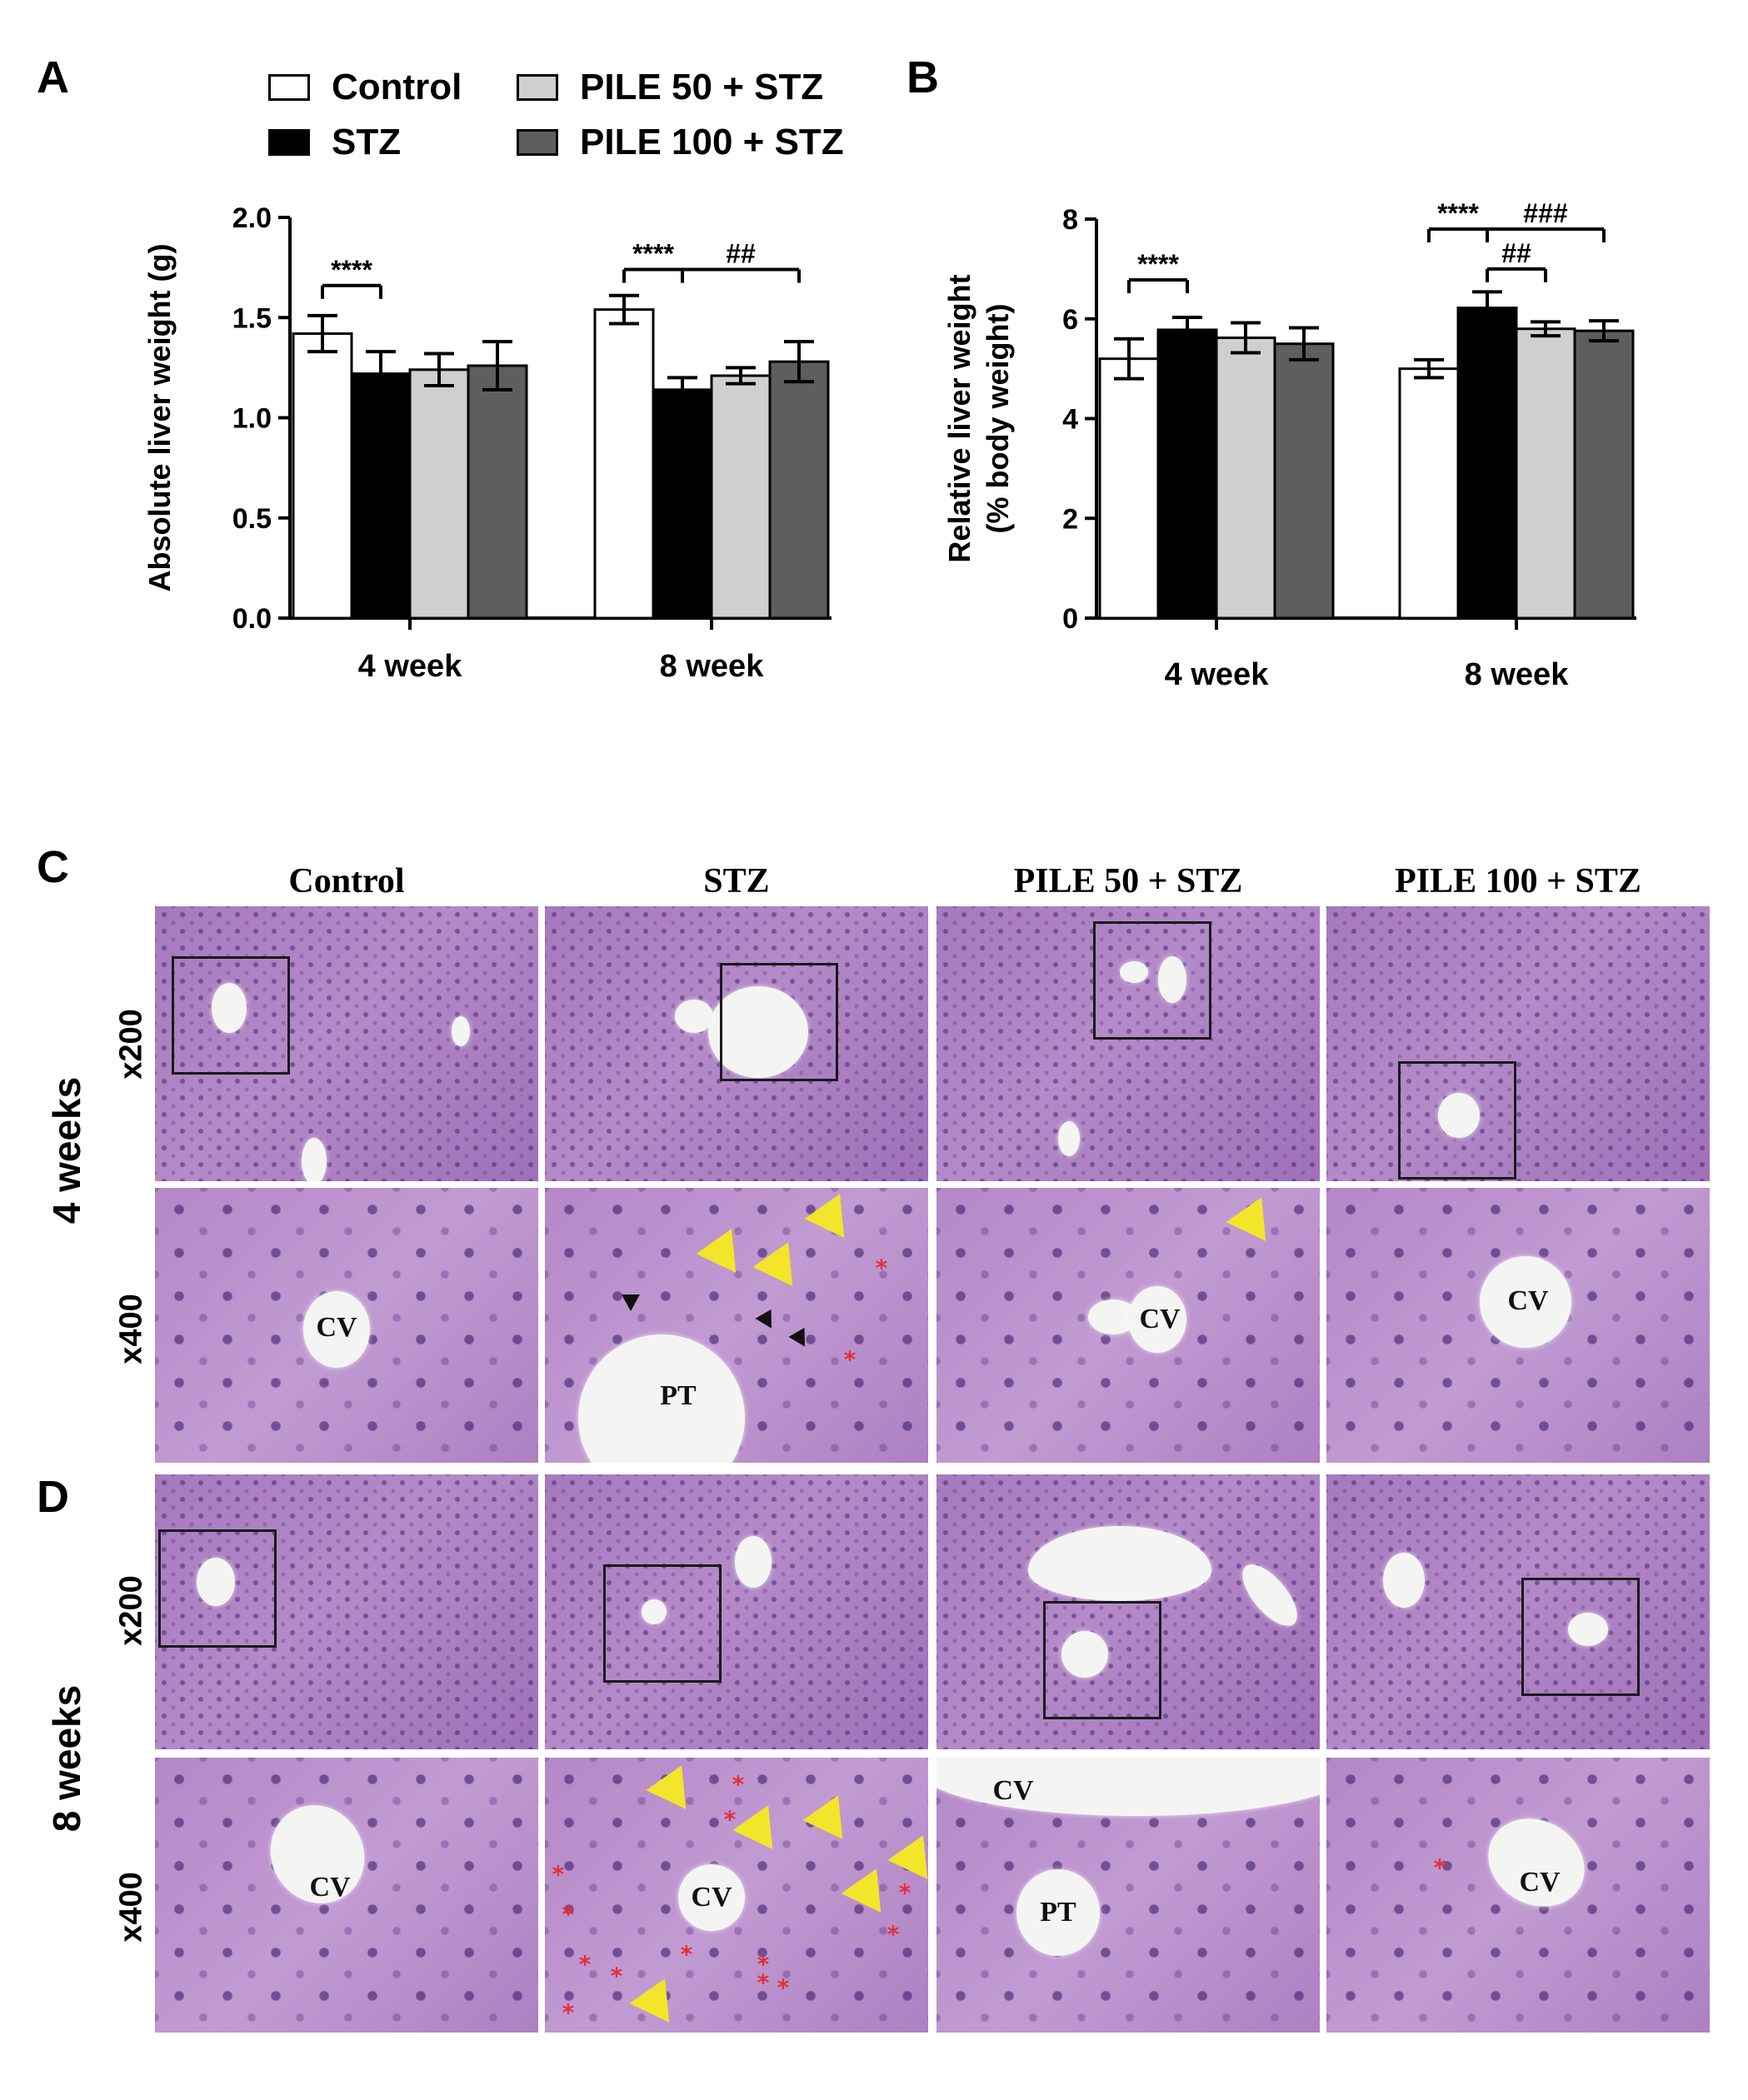 This screenshot has height=2100, width=1748. What do you see at coordinates (1070, 220) in the screenshot?
I see `y-tick-label: 8` at bounding box center [1070, 220].